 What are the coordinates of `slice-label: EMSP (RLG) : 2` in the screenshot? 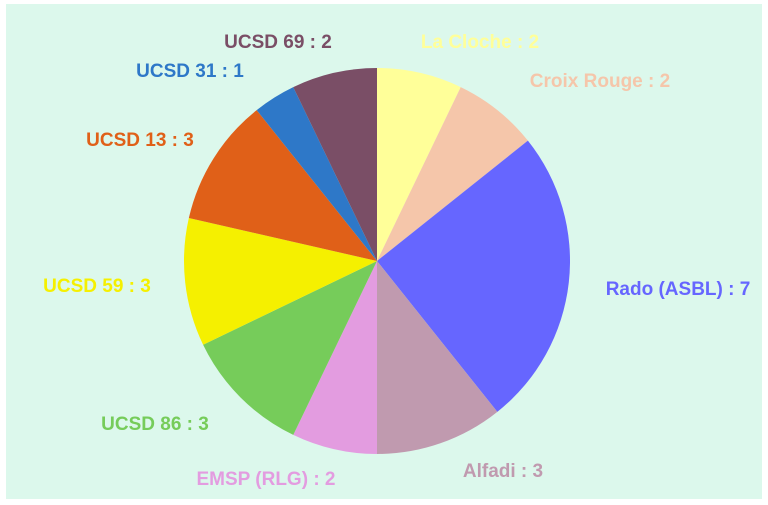 It's located at (266, 479).